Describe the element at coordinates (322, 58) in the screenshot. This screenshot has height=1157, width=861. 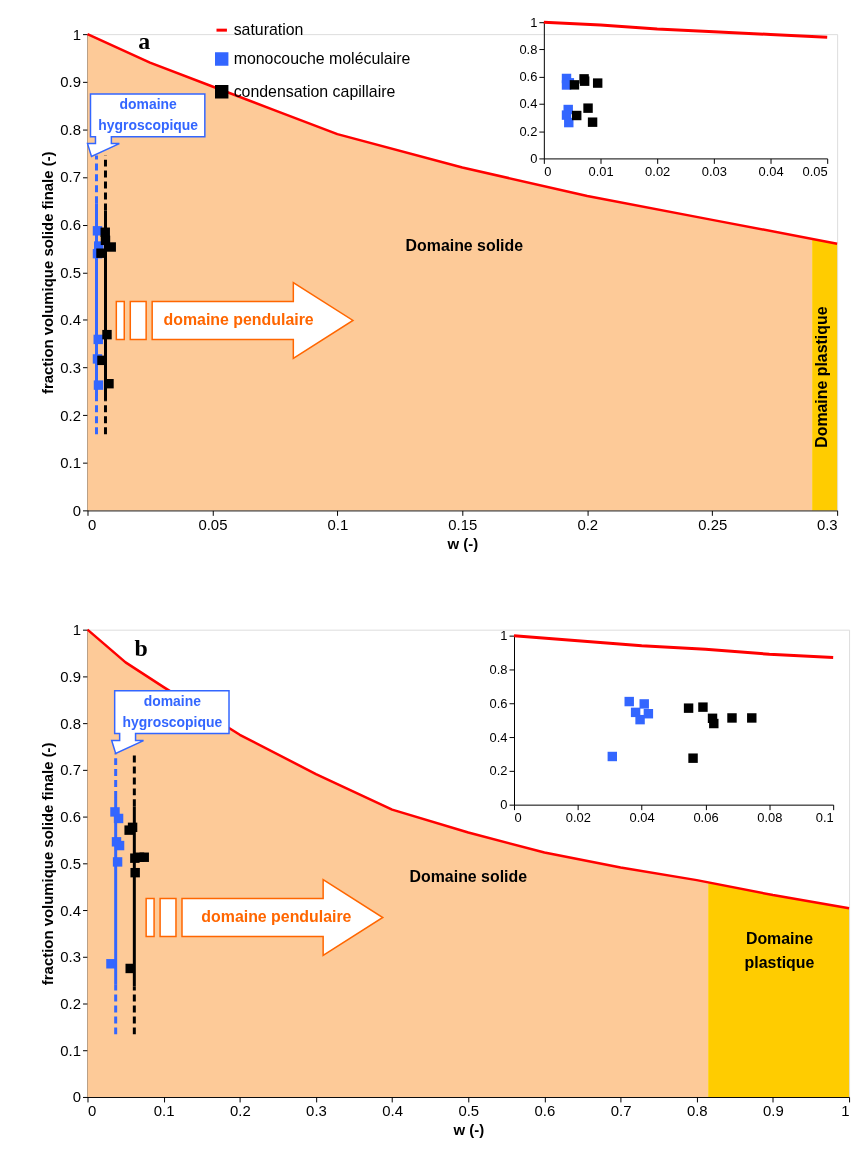
I see `legend-label: monocouche moléculaire` at that location.